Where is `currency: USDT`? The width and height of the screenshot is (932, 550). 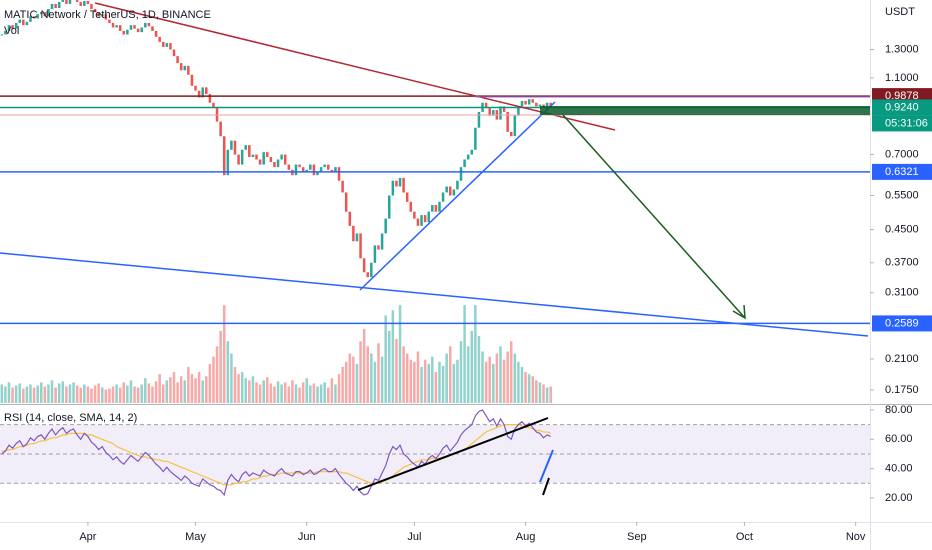
currency: USDT is located at coordinates (900, 12).